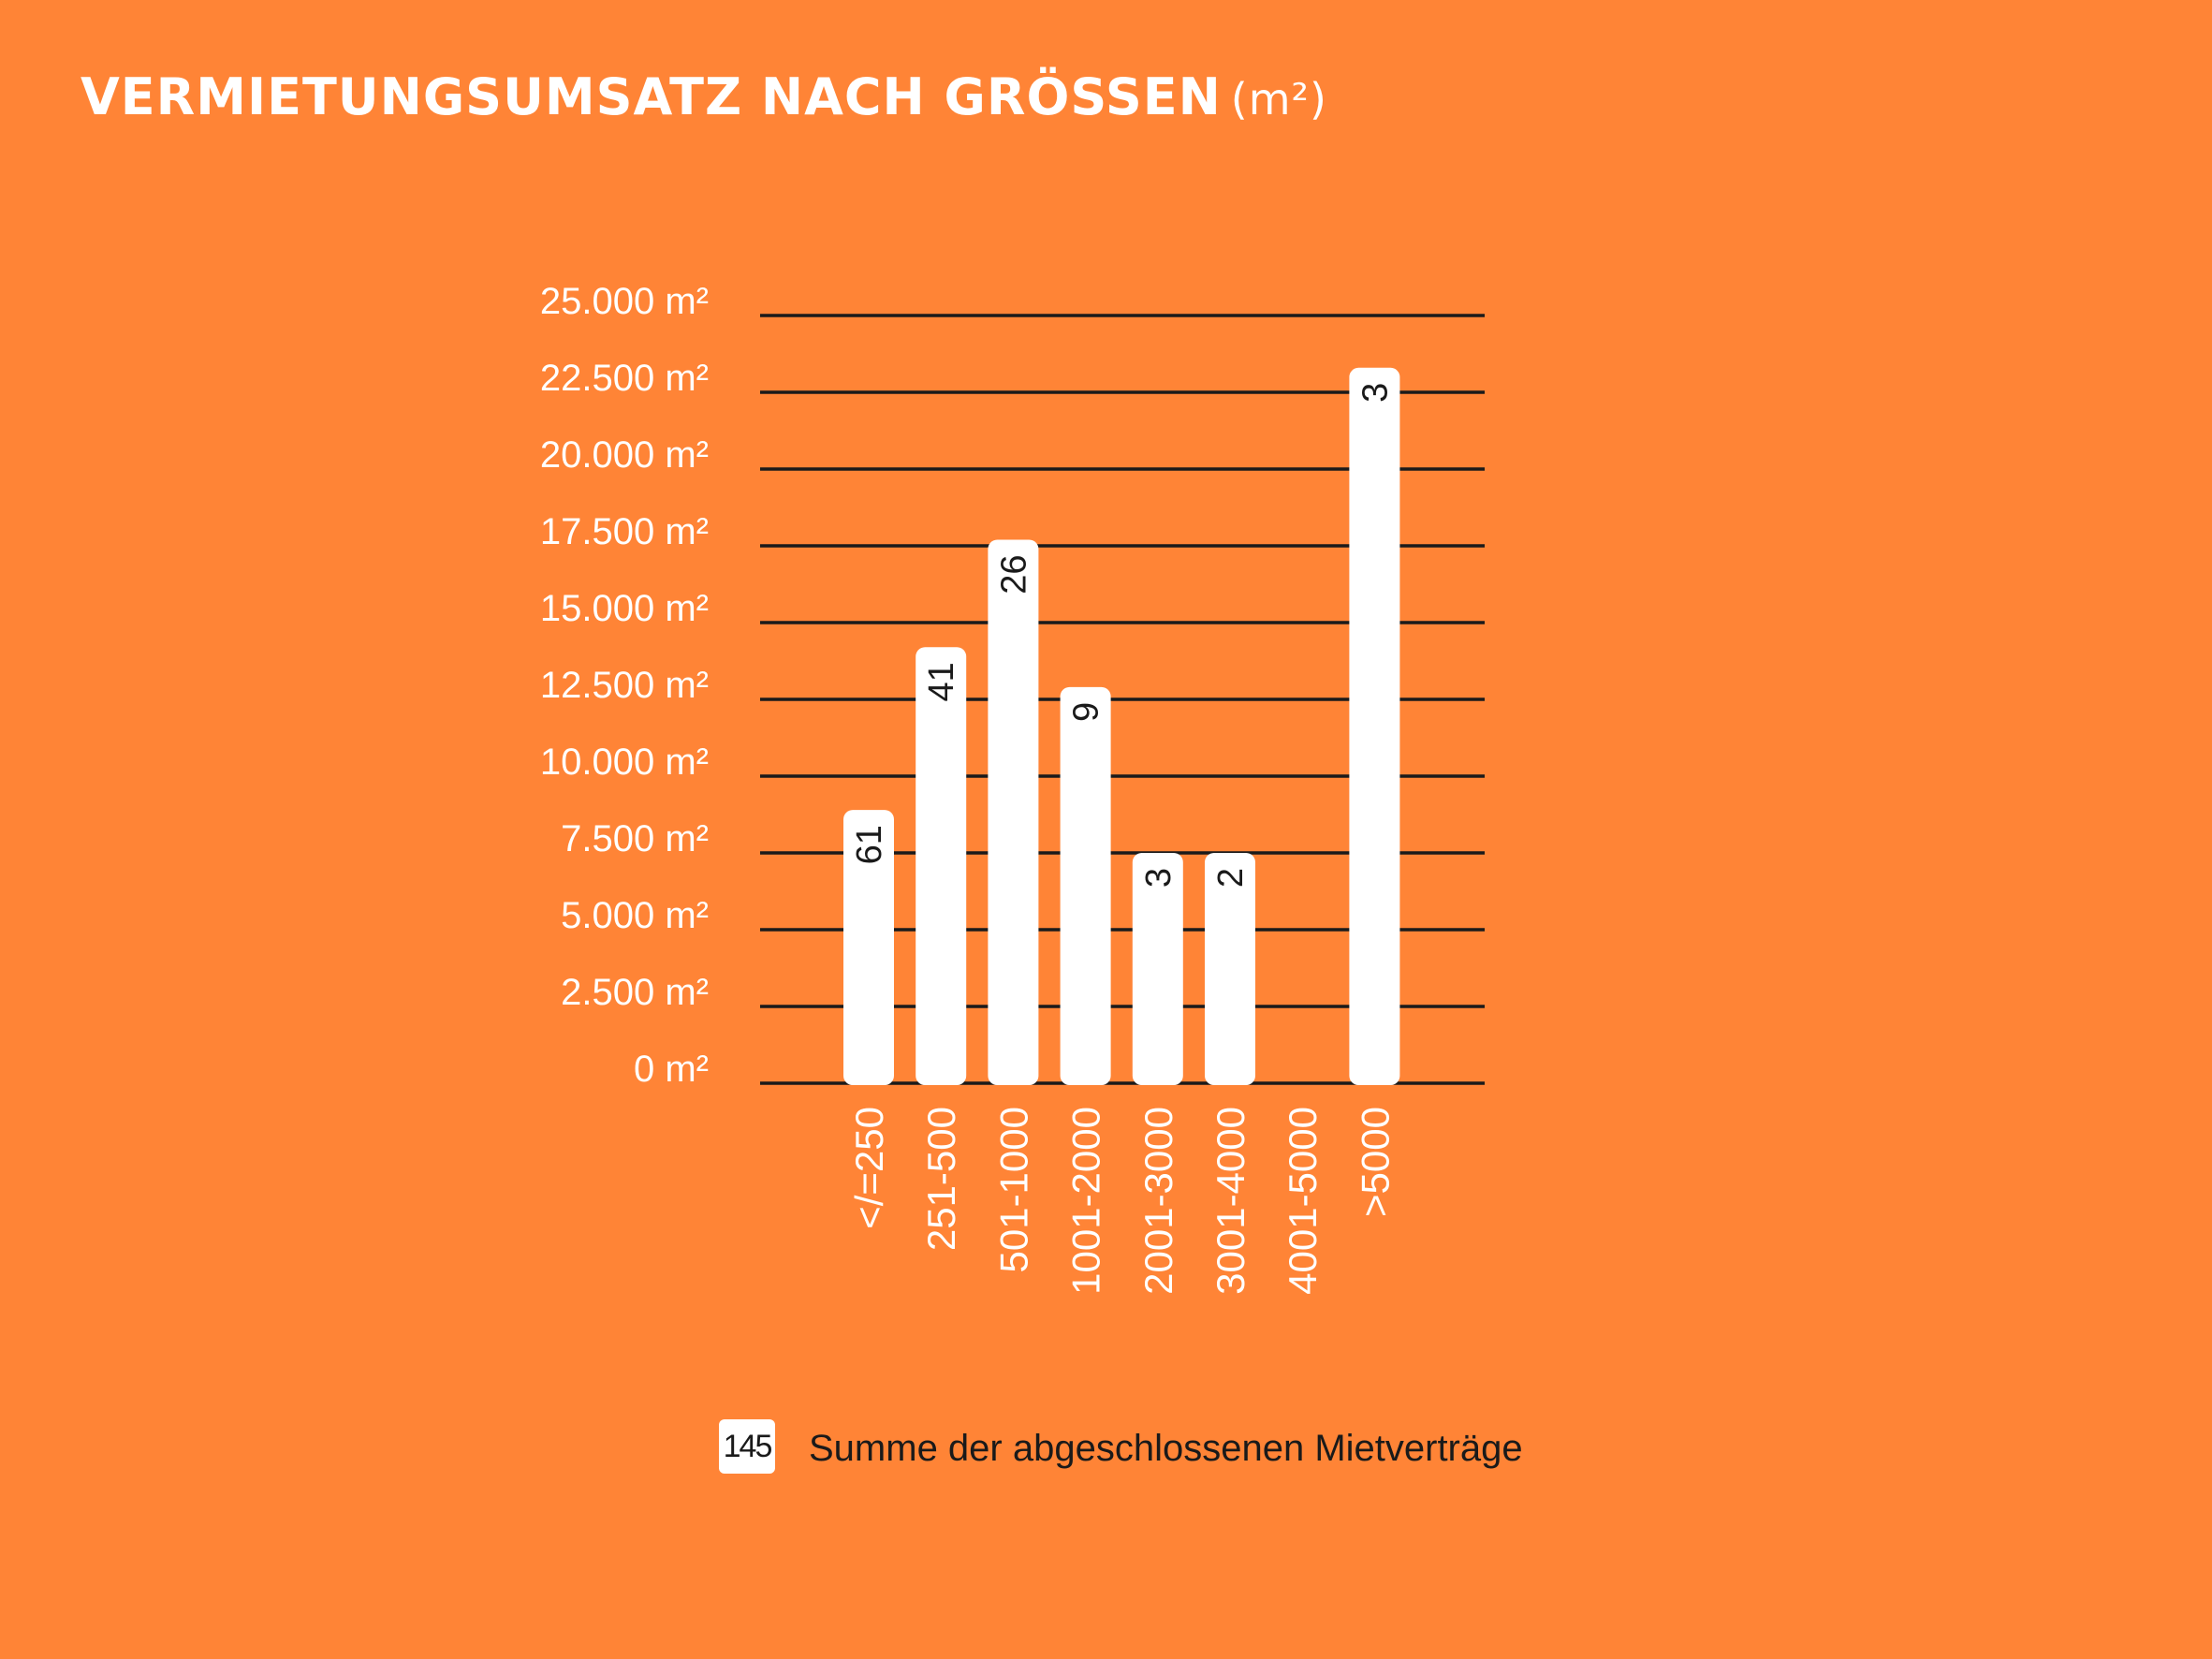 The height and width of the screenshot is (1659, 2212). I want to click on chart-title: VERMIETUNGSUMSATZ NACH GRÖSSEN (m²), so click(704, 96).